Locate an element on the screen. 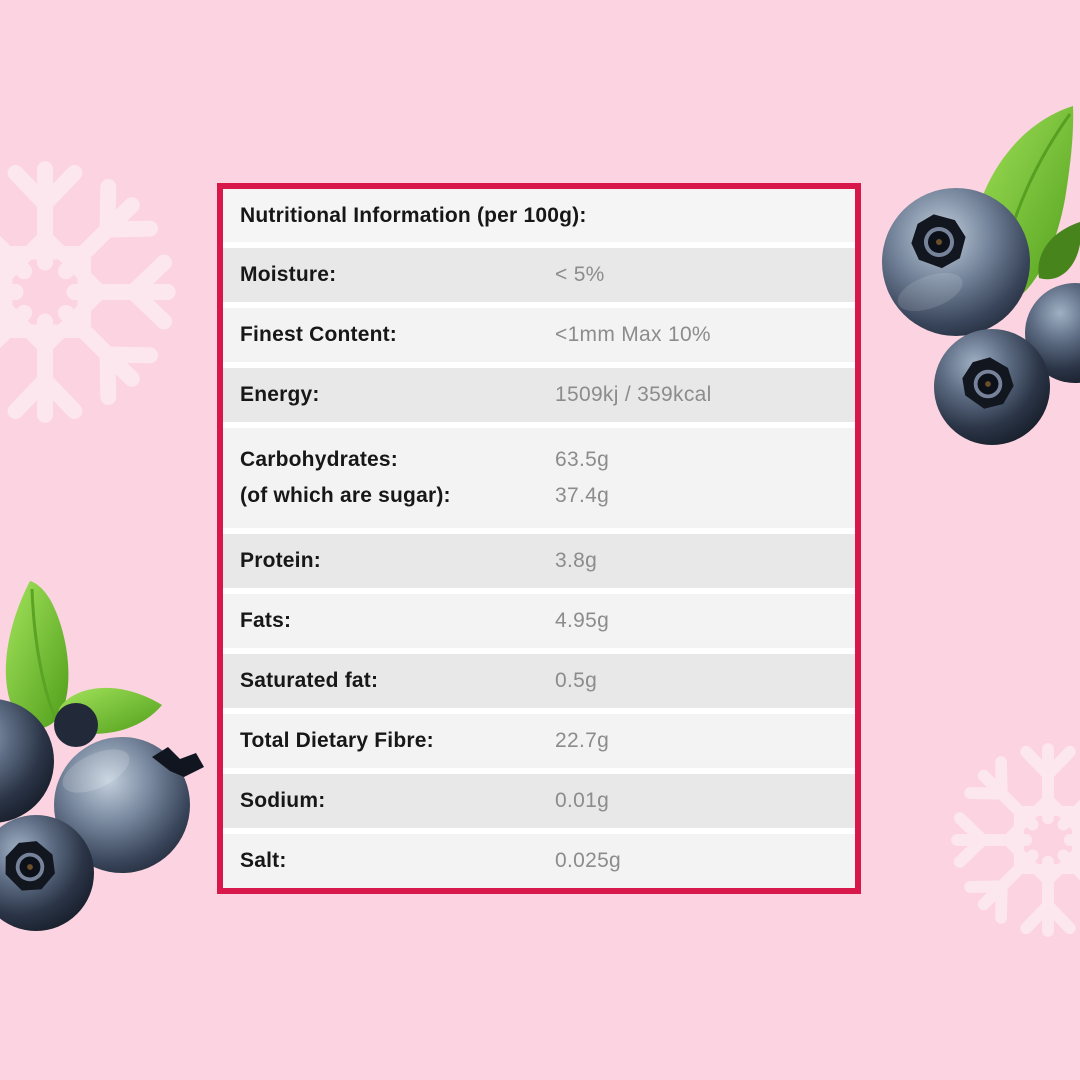 Image resolution: width=1080 pixels, height=1080 pixels. table-row: Saturated fat: 0.5g is located at coordinates (539, 681).